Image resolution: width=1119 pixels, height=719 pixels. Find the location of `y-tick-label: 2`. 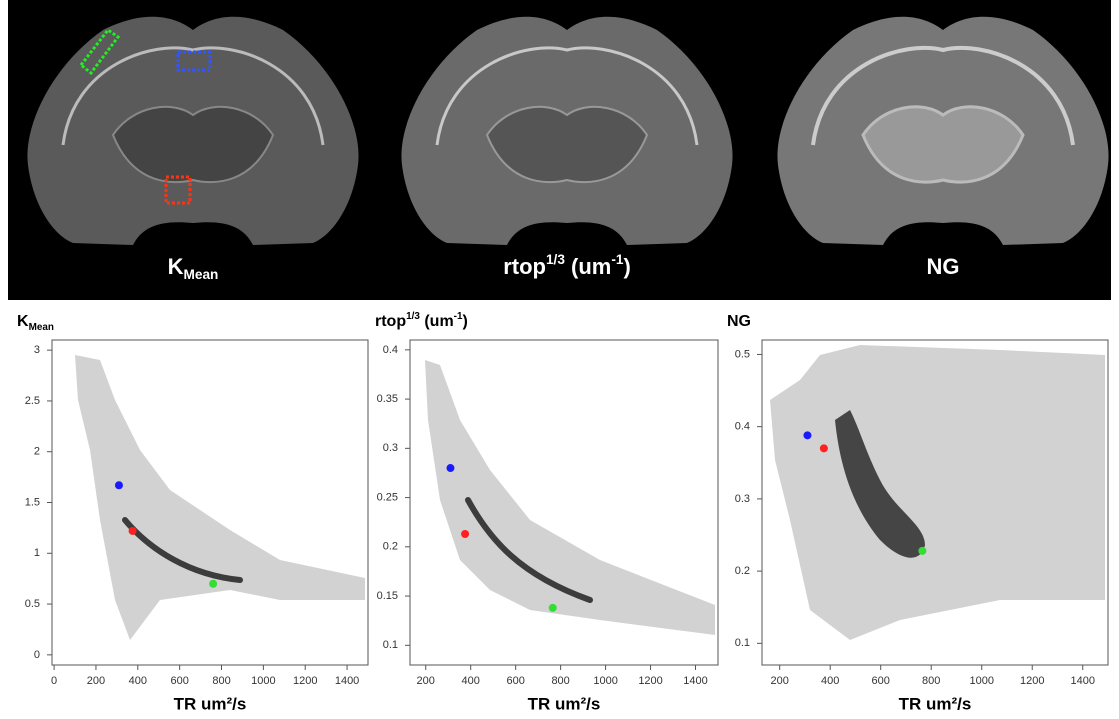

y-tick-label: 2 is located at coordinates (37, 452).